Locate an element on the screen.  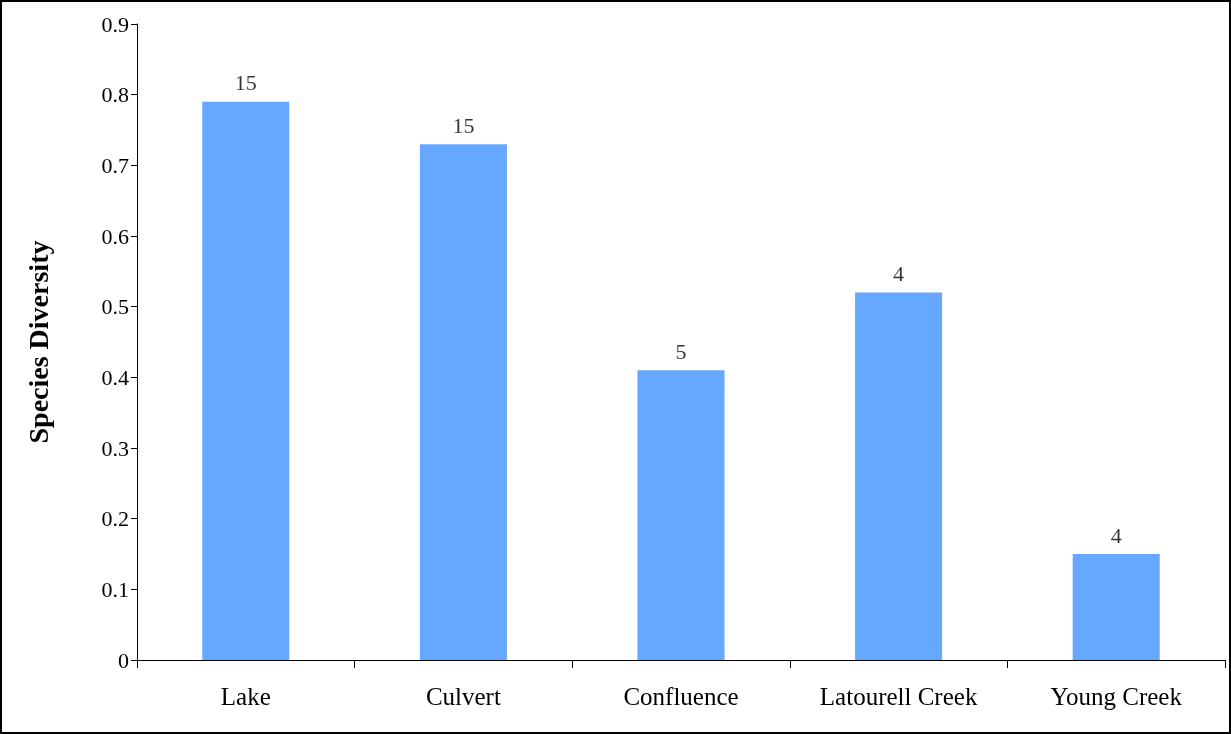
x-tick-label: Latourell Creek is located at coordinates (898, 696).